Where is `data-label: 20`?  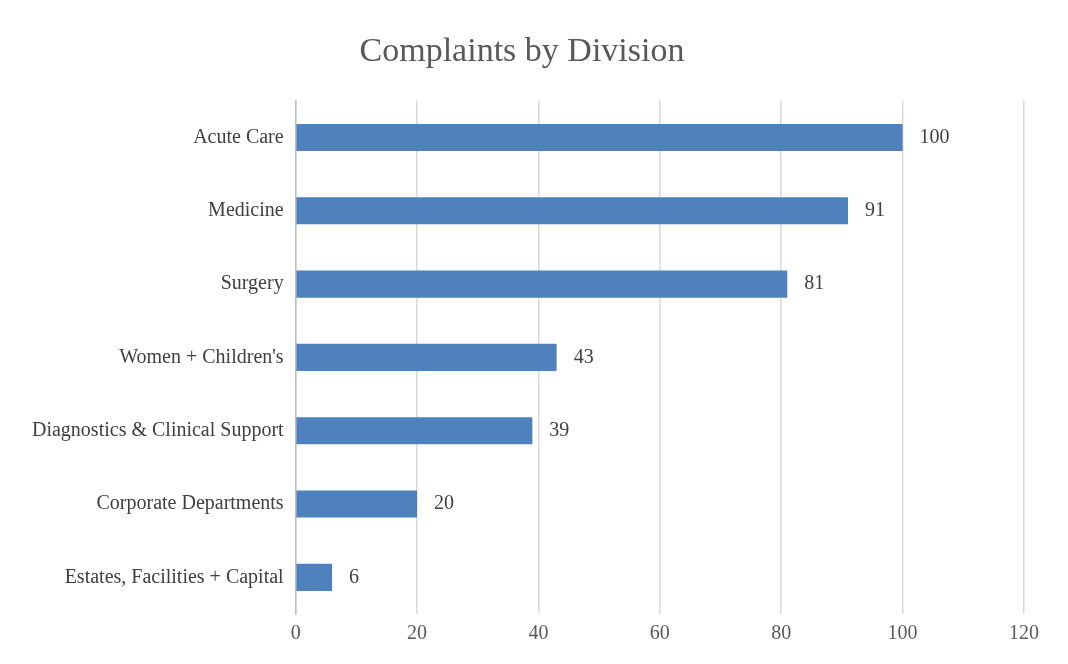 data-label: 20 is located at coordinates (444, 502).